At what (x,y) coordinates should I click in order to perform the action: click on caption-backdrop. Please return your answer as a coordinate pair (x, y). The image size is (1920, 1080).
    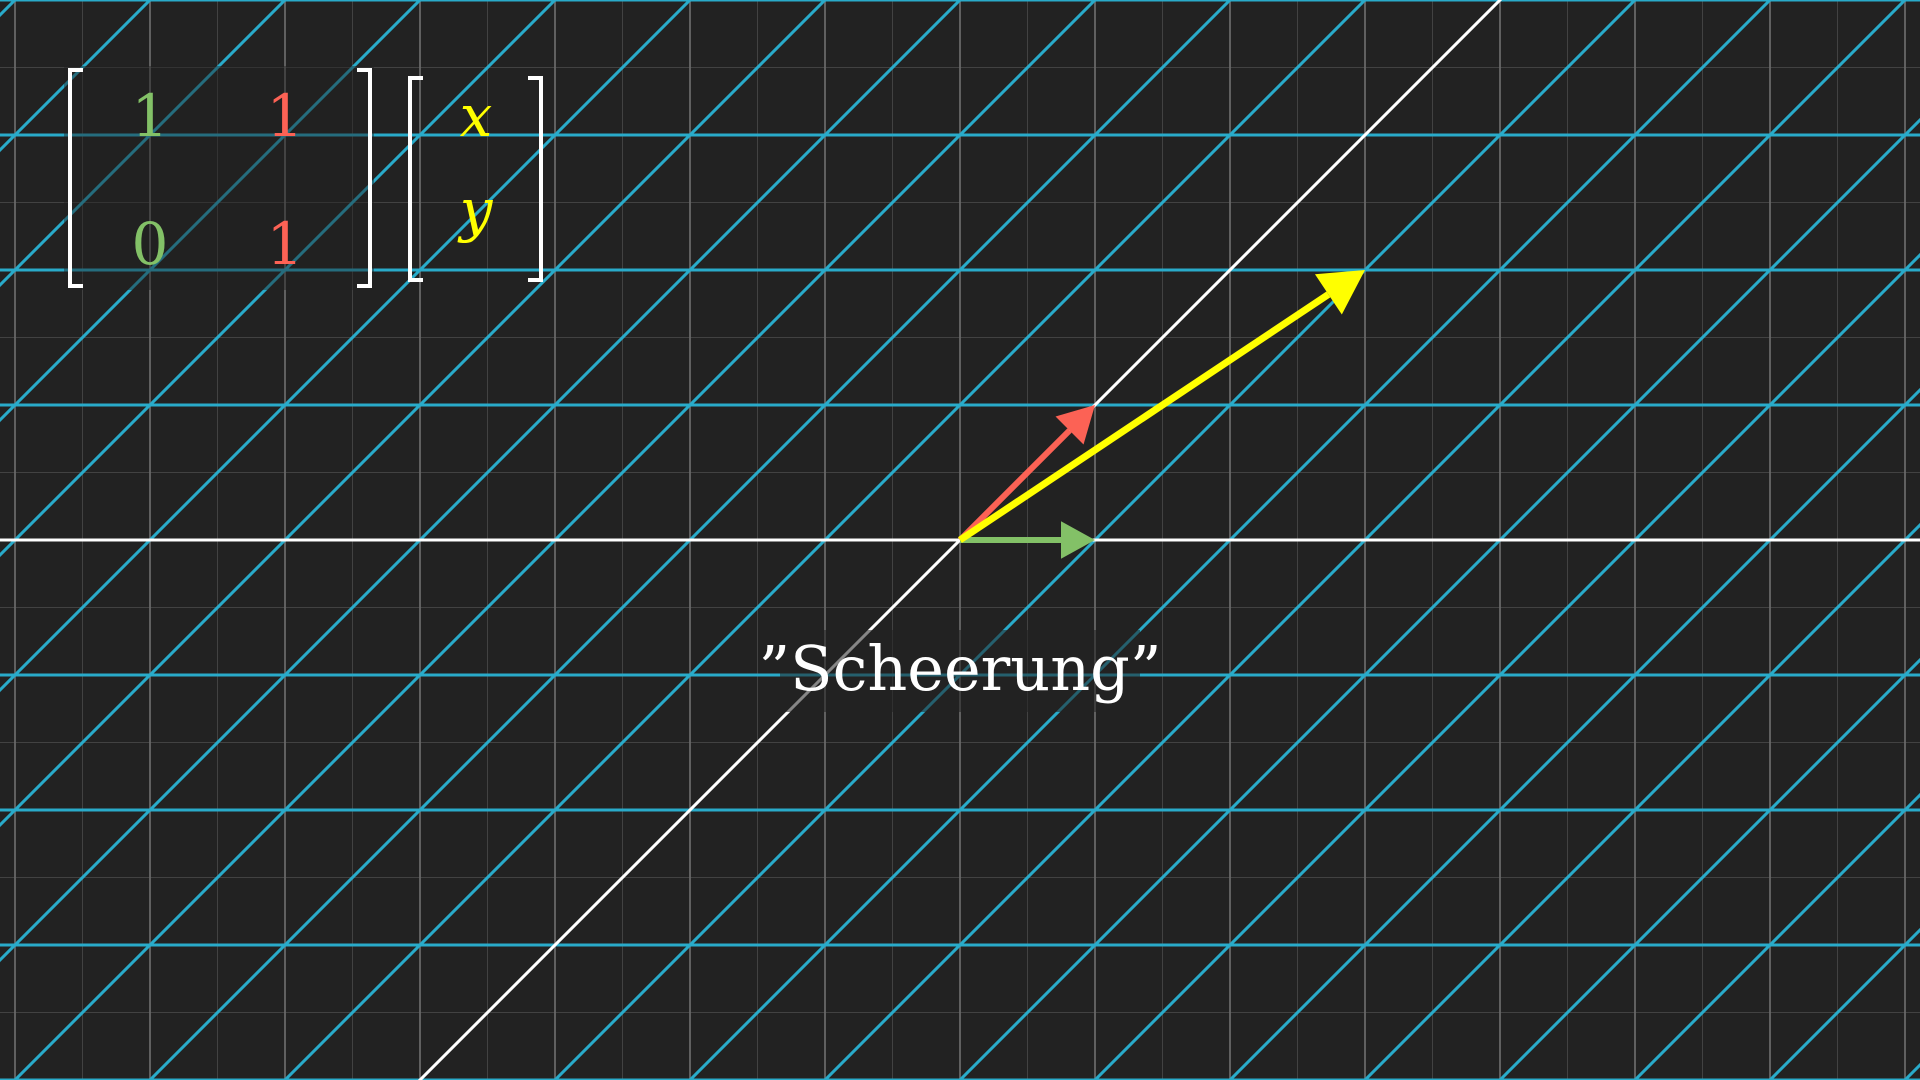
    Looking at the image, I should click on (960, 671).